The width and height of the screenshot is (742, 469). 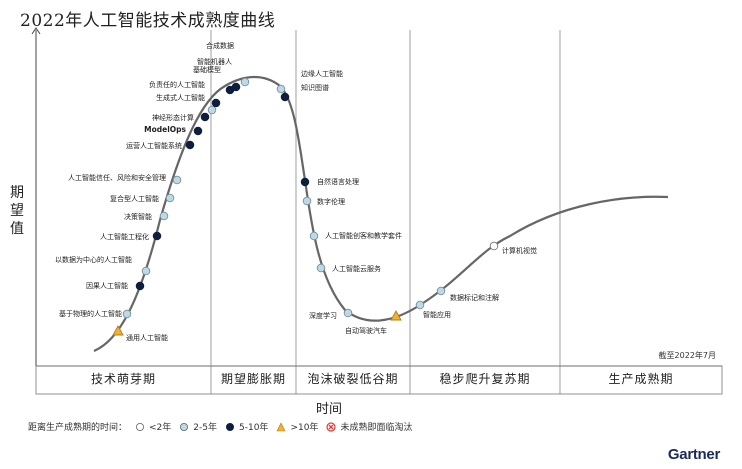 I want to click on point-label: 计算机视觉, so click(x=519, y=250).